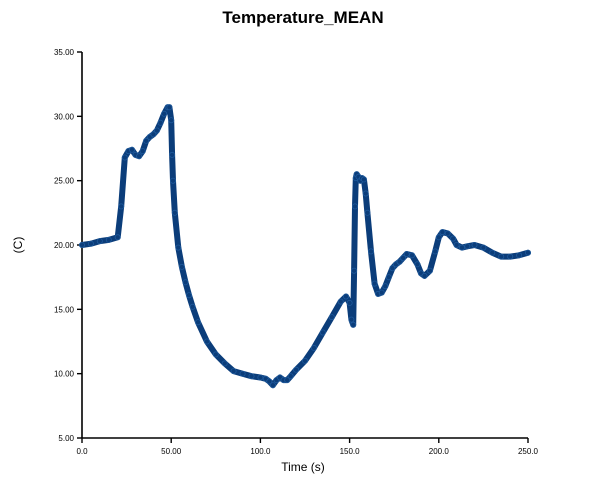 Image resolution: width=605 pixels, height=484 pixels. What do you see at coordinates (64, 374) in the screenshot?
I see `y-tick-label: 10.00` at bounding box center [64, 374].